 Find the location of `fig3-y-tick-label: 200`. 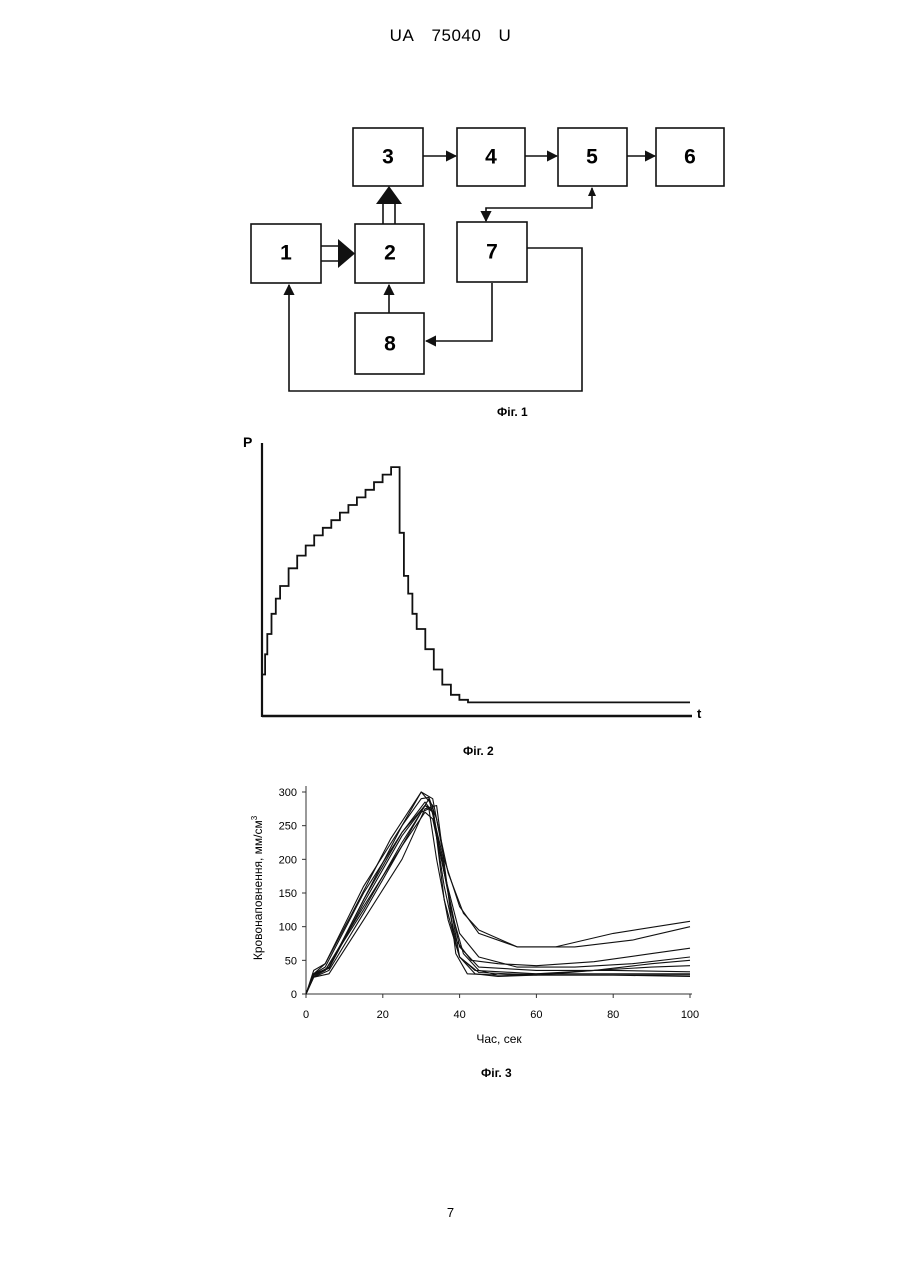

fig3-y-tick-label: 200 is located at coordinates (288, 860).